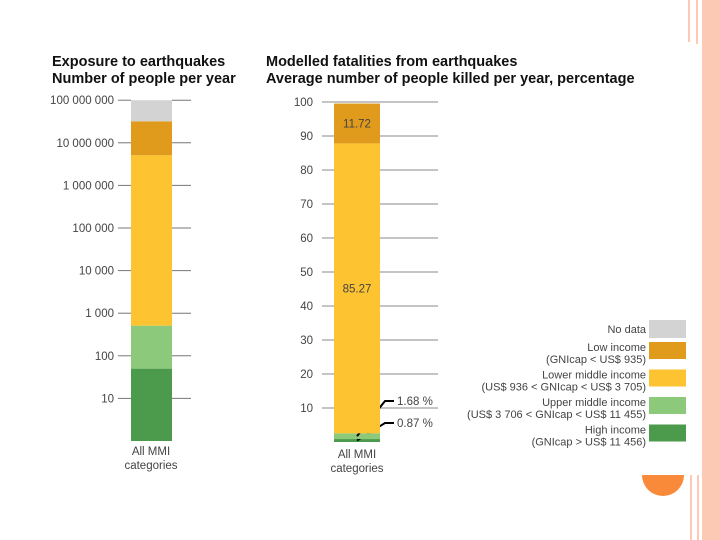  I want to click on legend-label: High income, so click(615, 431).